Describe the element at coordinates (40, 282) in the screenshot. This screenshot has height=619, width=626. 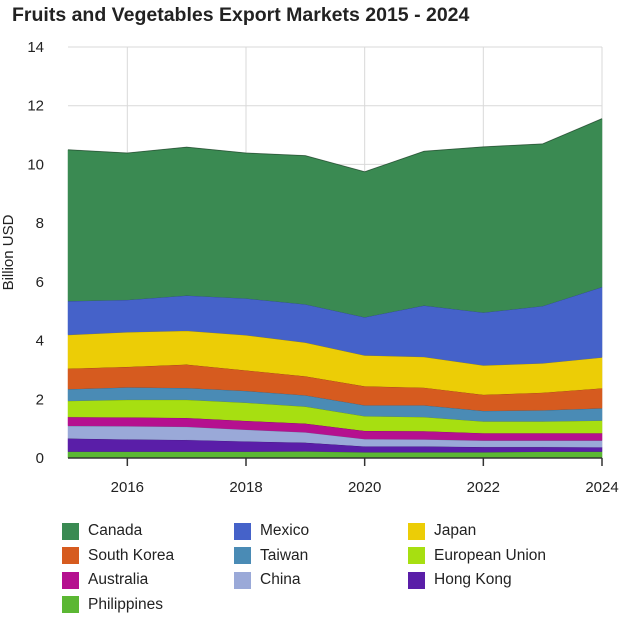
I see `y-tick-label: 6` at that location.